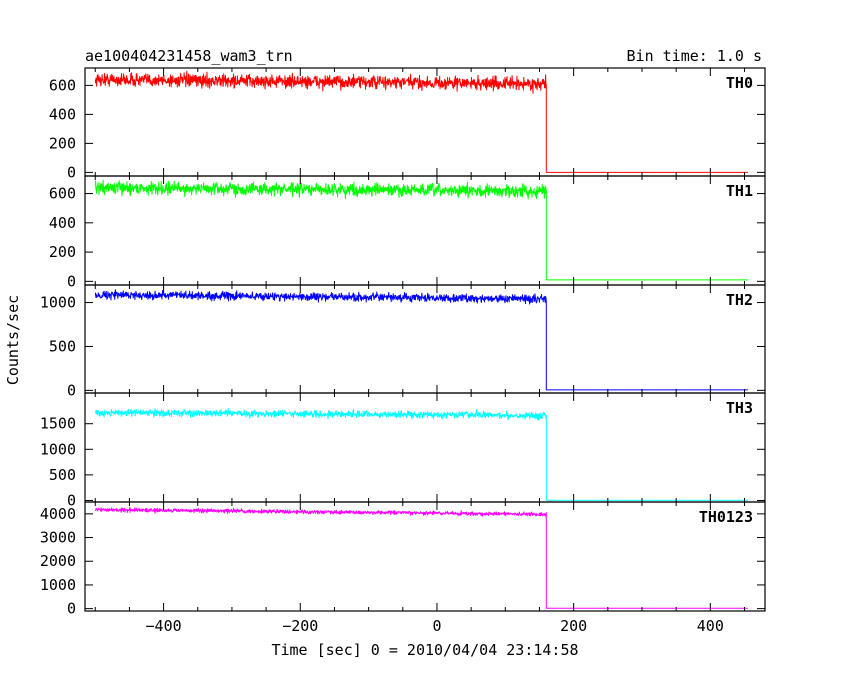 The image size is (850, 680). I want to click on y-axis-label: Counts/sec, so click(13, 340).